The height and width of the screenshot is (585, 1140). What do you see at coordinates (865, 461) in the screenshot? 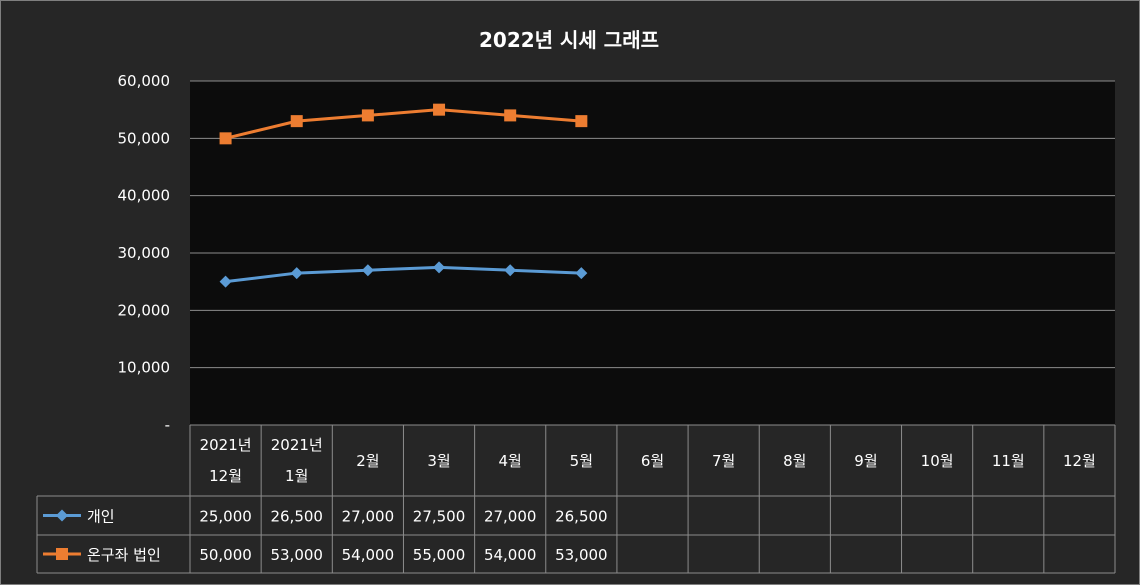
I see `category-label: 9월` at bounding box center [865, 461].